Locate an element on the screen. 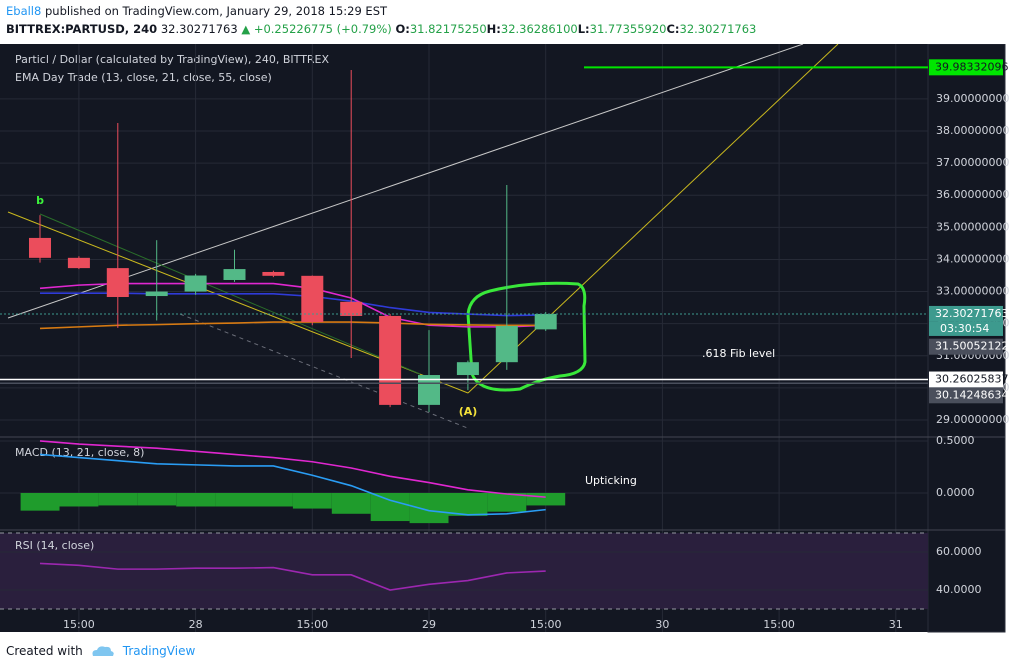 The height and width of the screenshot is (670, 1011). ohlc-label: O: is located at coordinates (402, 29).